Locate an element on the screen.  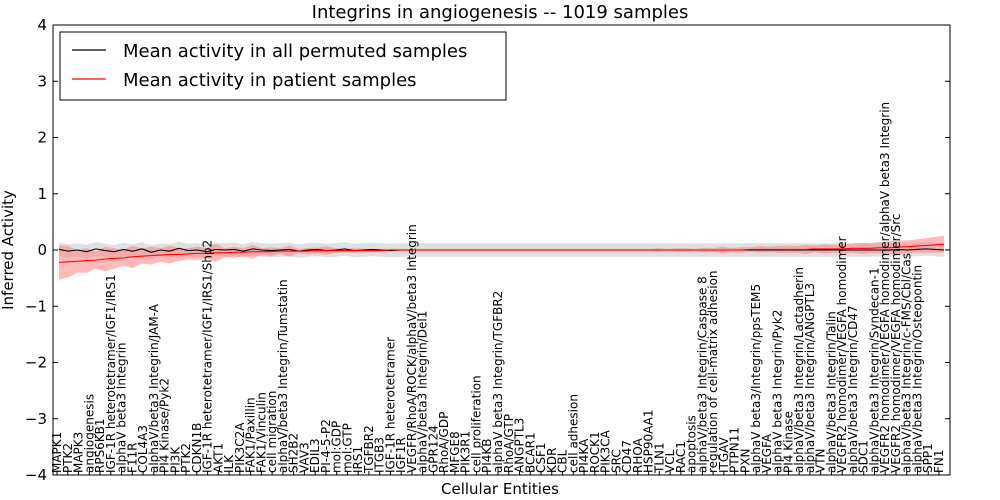
x-tick-label: VEGFA is located at coordinates (767, 453).